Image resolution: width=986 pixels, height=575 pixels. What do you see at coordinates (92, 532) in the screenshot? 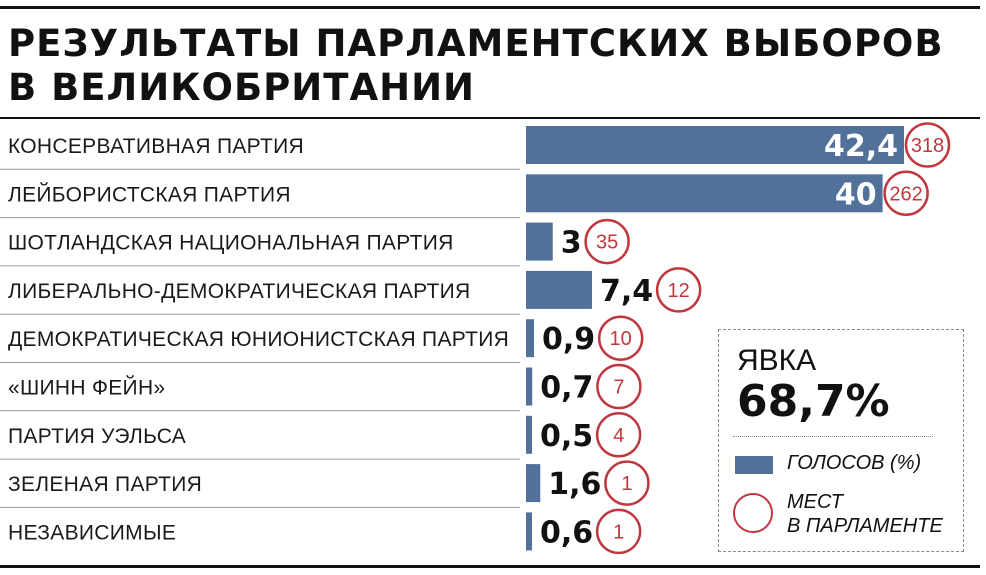
I see `category-label: НЕЗАВИСИМЫЕ` at bounding box center [92, 532].